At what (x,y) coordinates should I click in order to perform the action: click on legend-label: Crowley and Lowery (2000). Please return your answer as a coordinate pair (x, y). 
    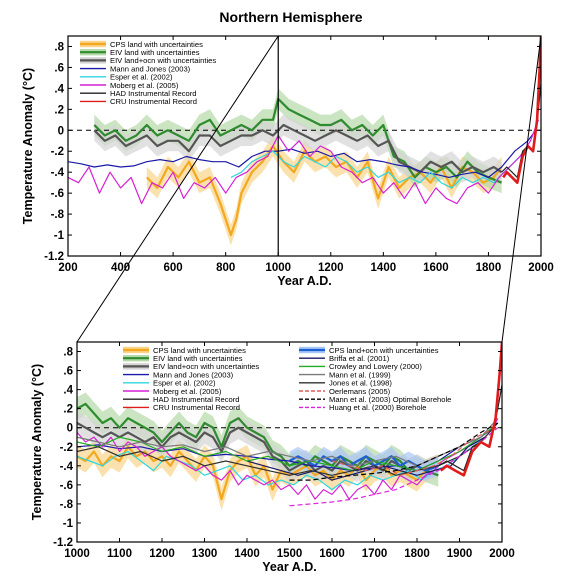
    Looking at the image, I should click on (375, 366).